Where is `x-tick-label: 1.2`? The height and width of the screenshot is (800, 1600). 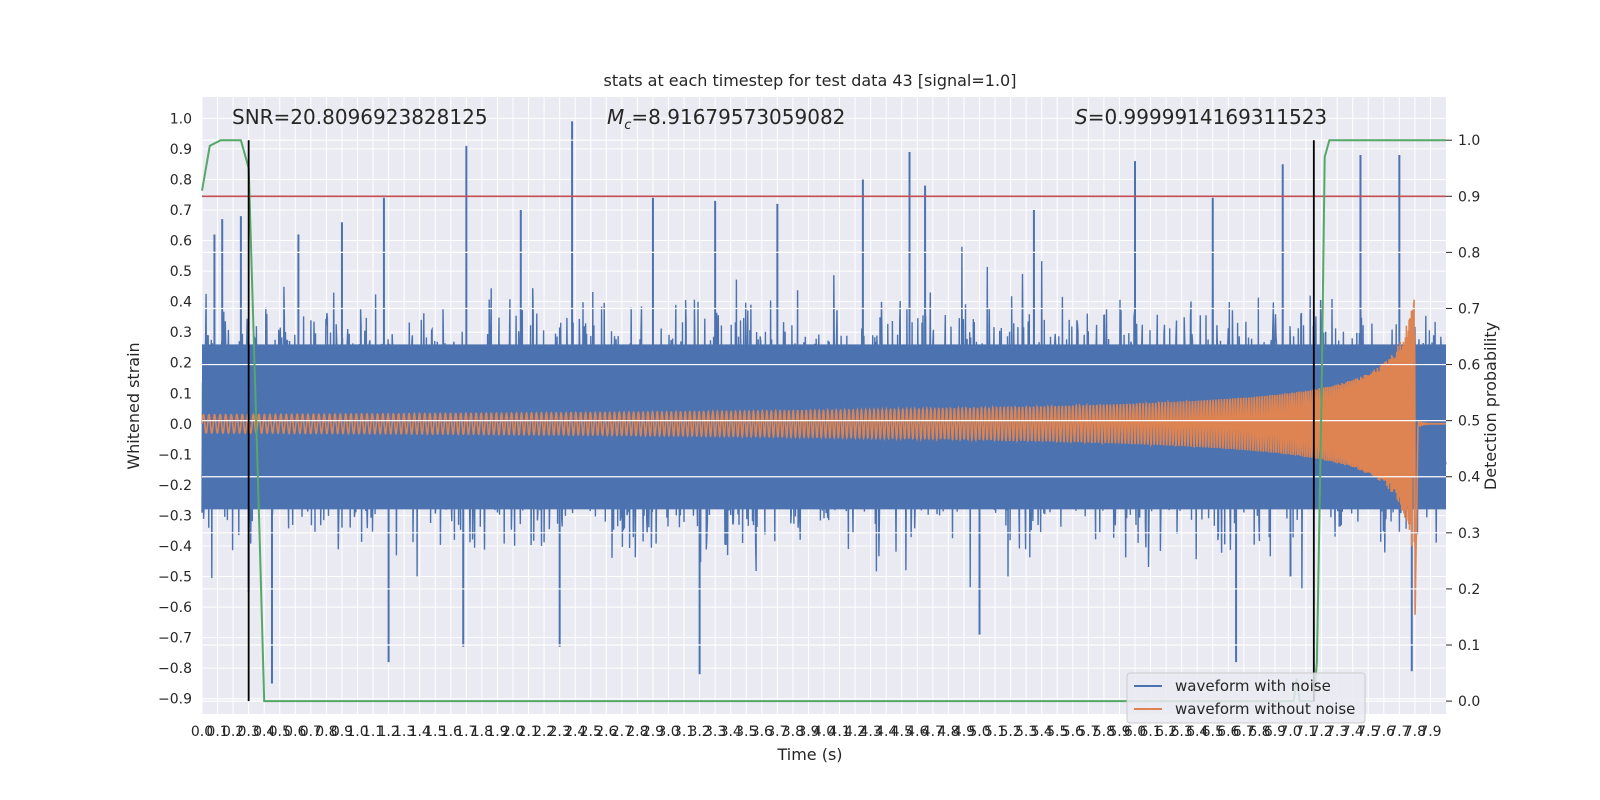 x-tick-label: 1.2 is located at coordinates (388, 732).